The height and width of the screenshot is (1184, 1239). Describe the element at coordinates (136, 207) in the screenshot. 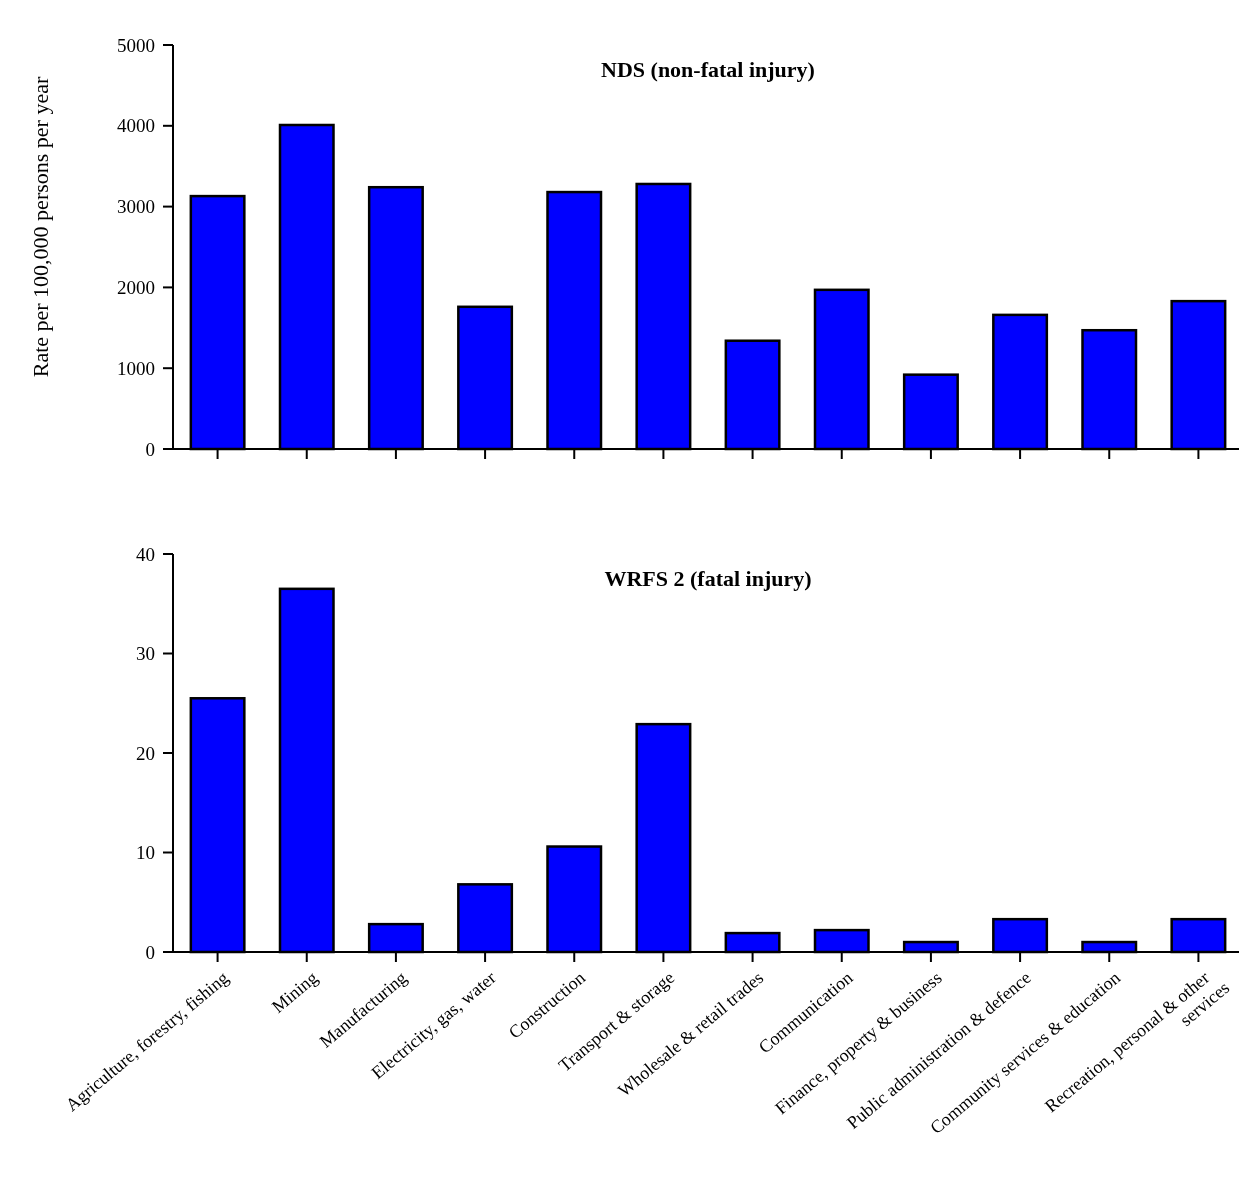

I see `y-tick-label: 3000` at that location.